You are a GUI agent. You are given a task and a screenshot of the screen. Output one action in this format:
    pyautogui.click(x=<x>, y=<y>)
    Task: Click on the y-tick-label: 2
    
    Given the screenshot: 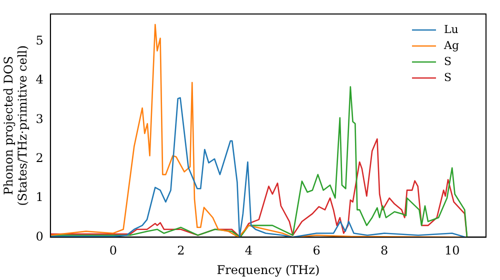 What is the action you would take?
    pyautogui.click(x=40, y=158)
    